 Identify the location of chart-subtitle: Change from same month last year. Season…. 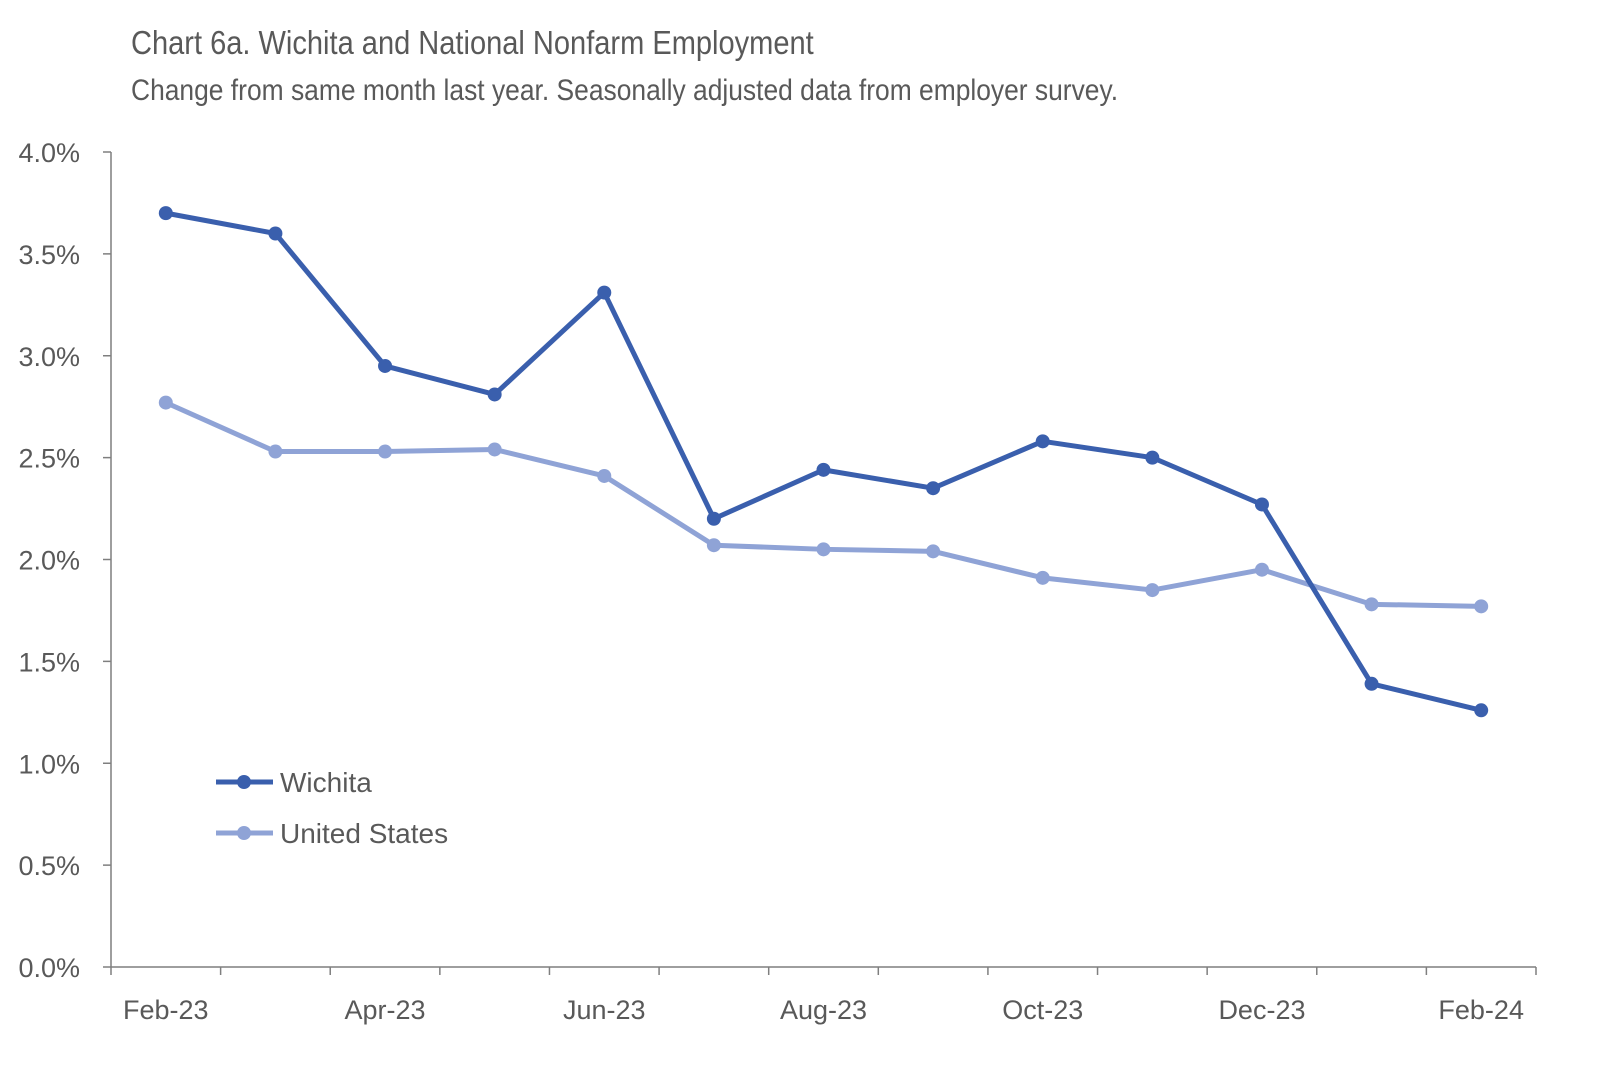
(625, 90).